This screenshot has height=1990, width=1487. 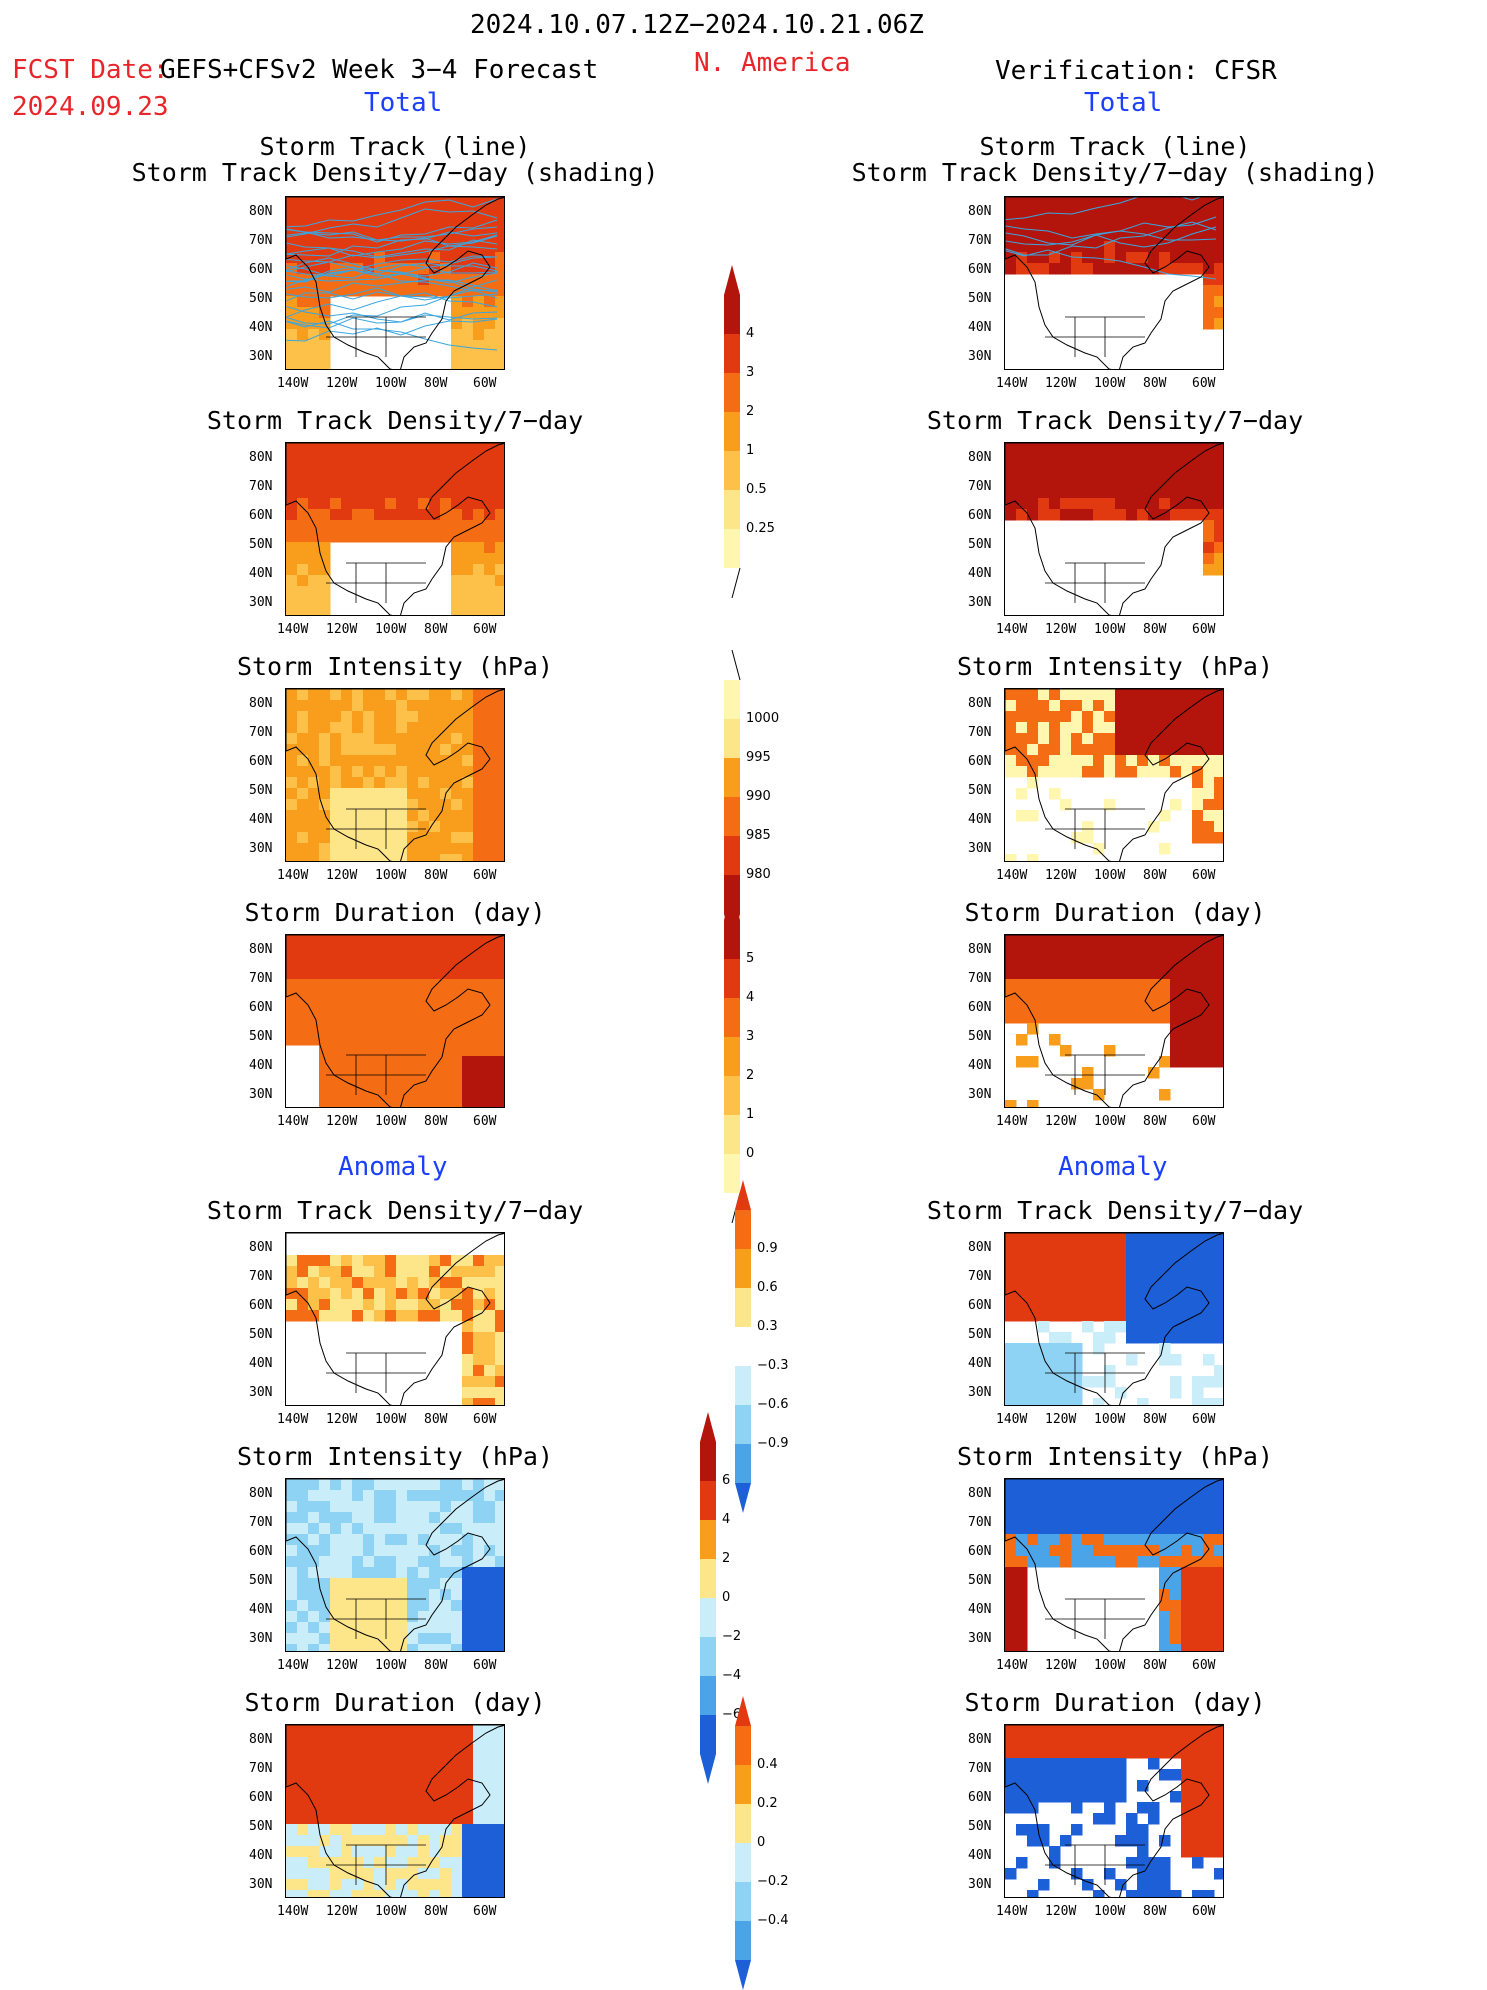 I want to click on lat-tick-label: 70N, so click(x=261, y=1276).